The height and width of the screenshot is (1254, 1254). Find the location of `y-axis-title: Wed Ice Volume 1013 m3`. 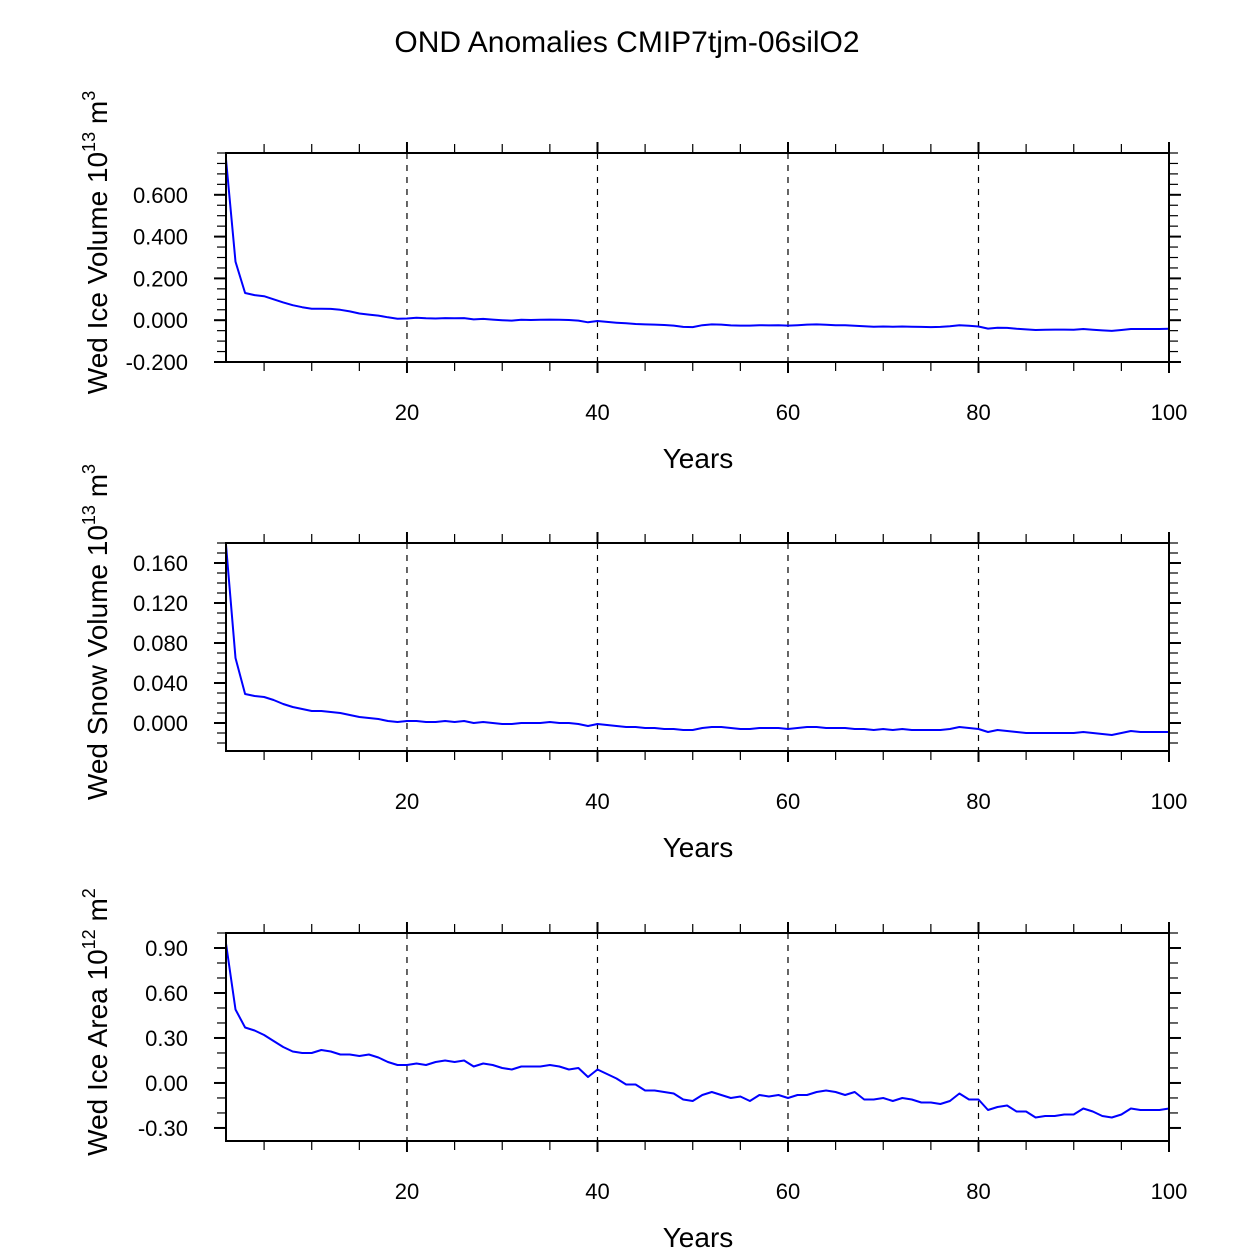

y-axis-title: Wed Ice Volume 1013 m3 is located at coordinates (96, 242).